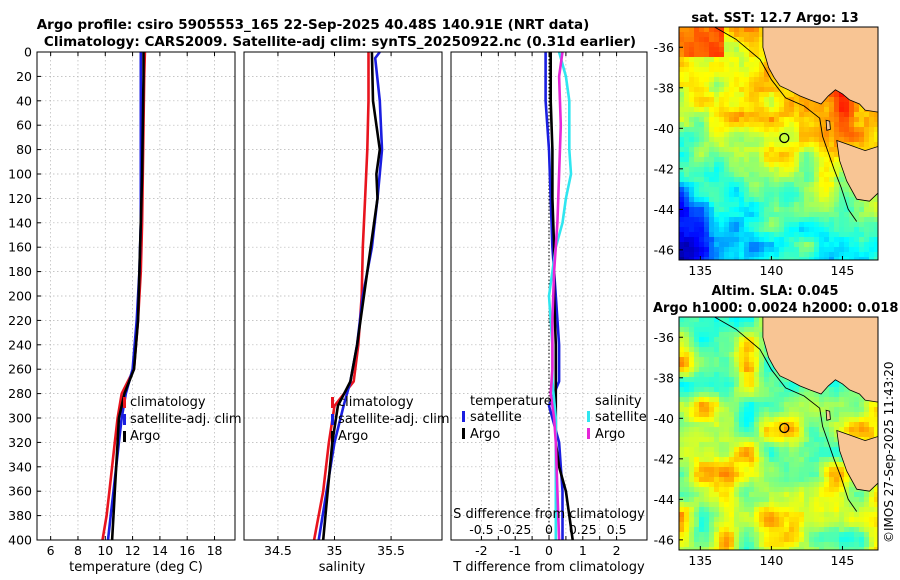 The width and height of the screenshot is (900, 580). Describe the element at coordinates (549, 529) in the screenshot. I see `x2-tick-label: 0` at that location.